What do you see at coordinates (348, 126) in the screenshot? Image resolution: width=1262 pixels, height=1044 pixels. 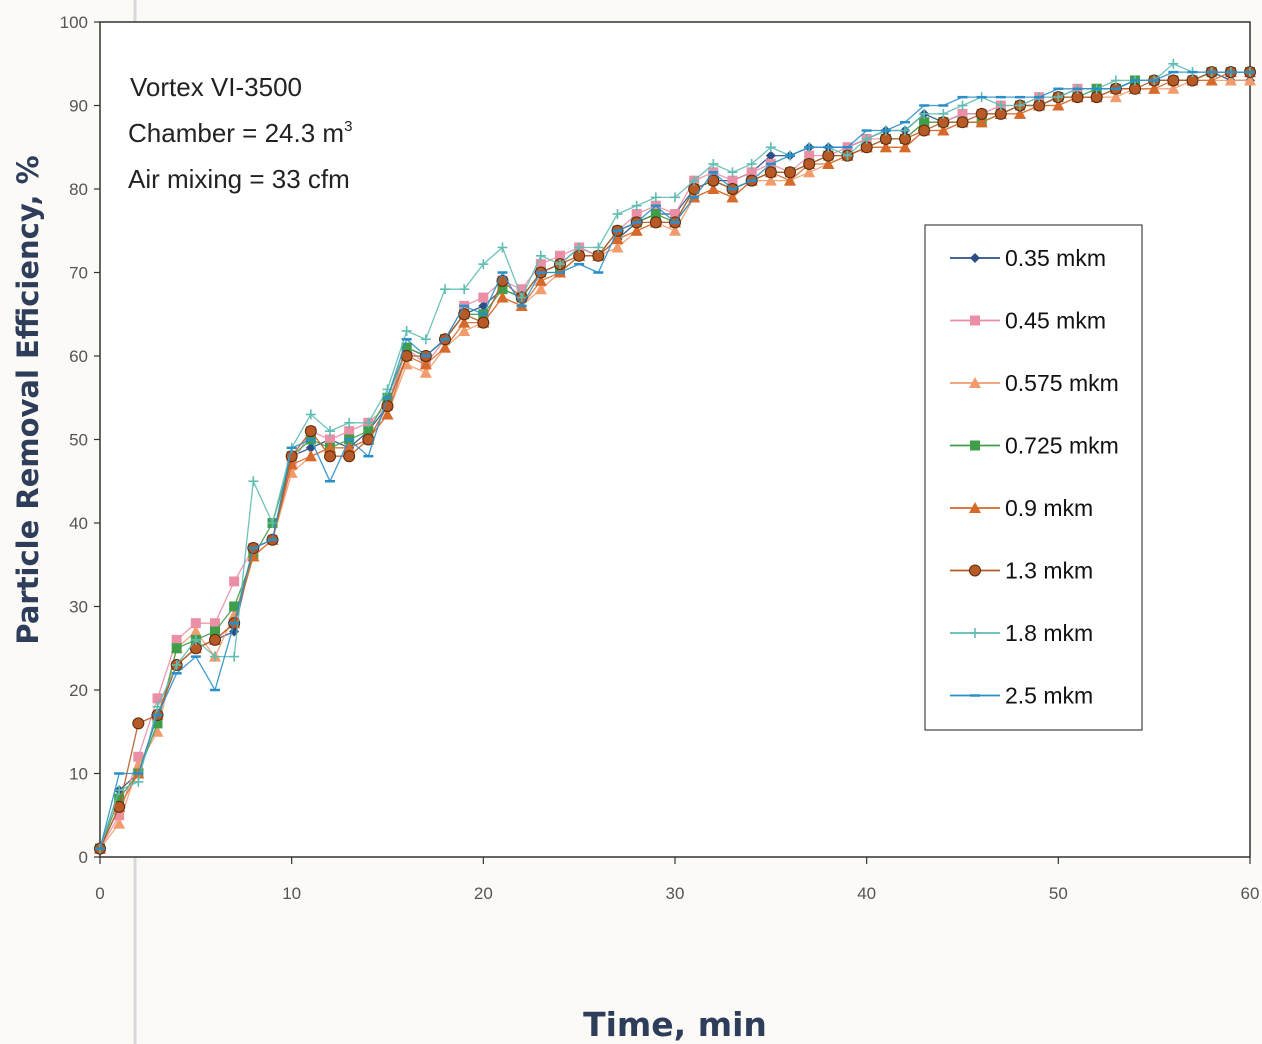 I see `annotation-chamber-sup: 3` at bounding box center [348, 126].